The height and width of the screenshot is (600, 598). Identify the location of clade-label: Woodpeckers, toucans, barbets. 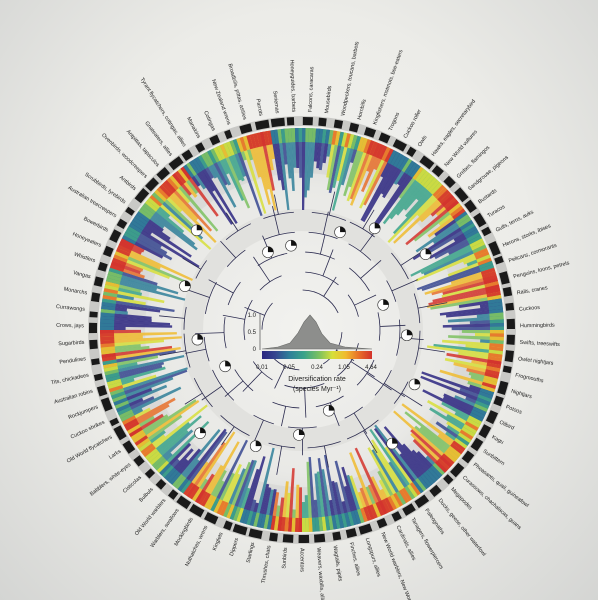
(350, 79).